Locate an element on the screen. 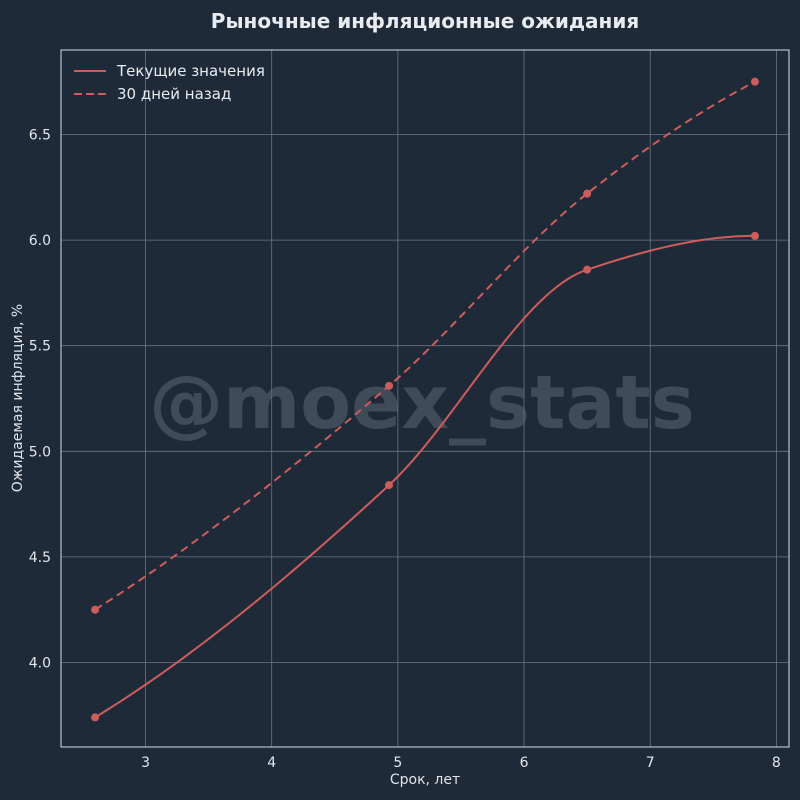 The height and width of the screenshot is (800, 800). y-tick-label: 4.5 is located at coordinates (40, 558).